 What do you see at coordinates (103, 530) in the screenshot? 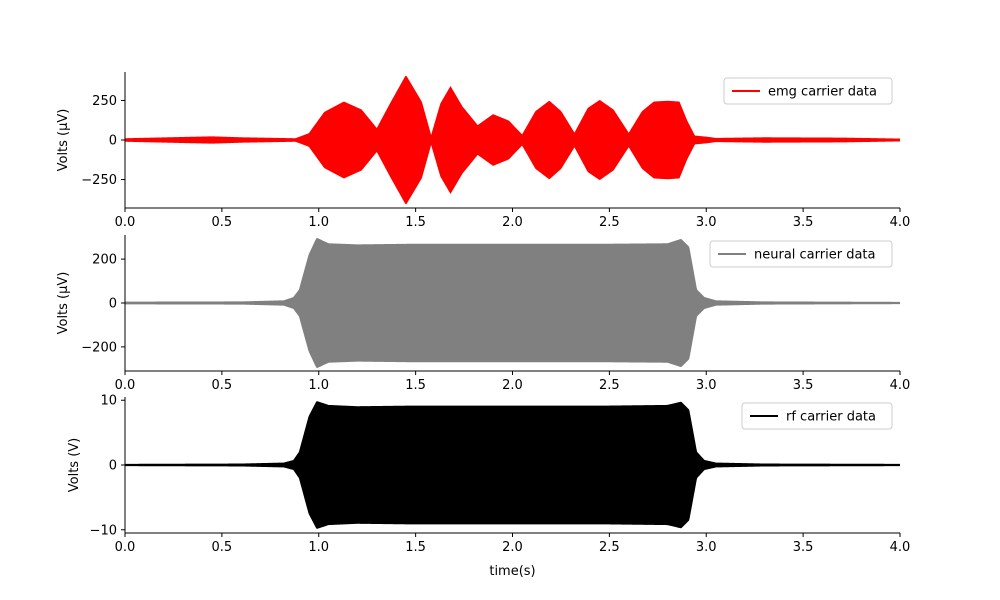
I see `y-tick-label: −10` at bounding box center [103, 530].